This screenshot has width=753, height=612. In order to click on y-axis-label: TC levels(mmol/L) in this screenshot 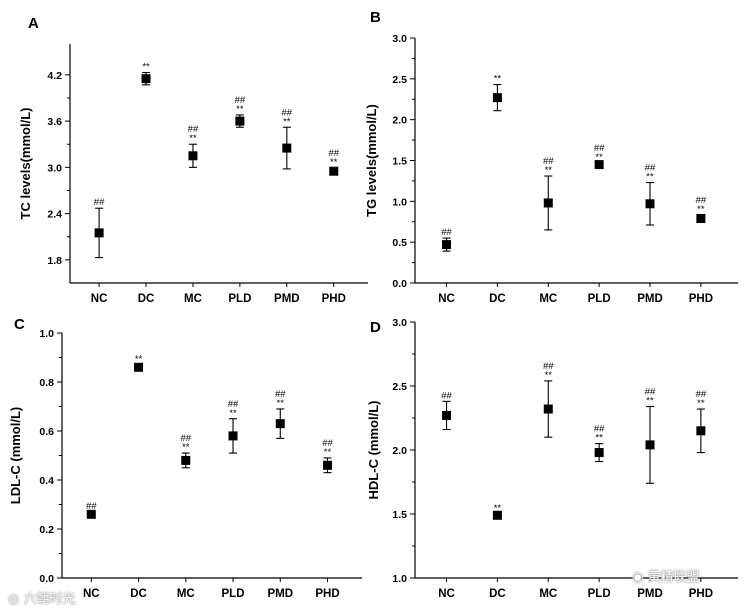, I will do `click(25, 164)`.